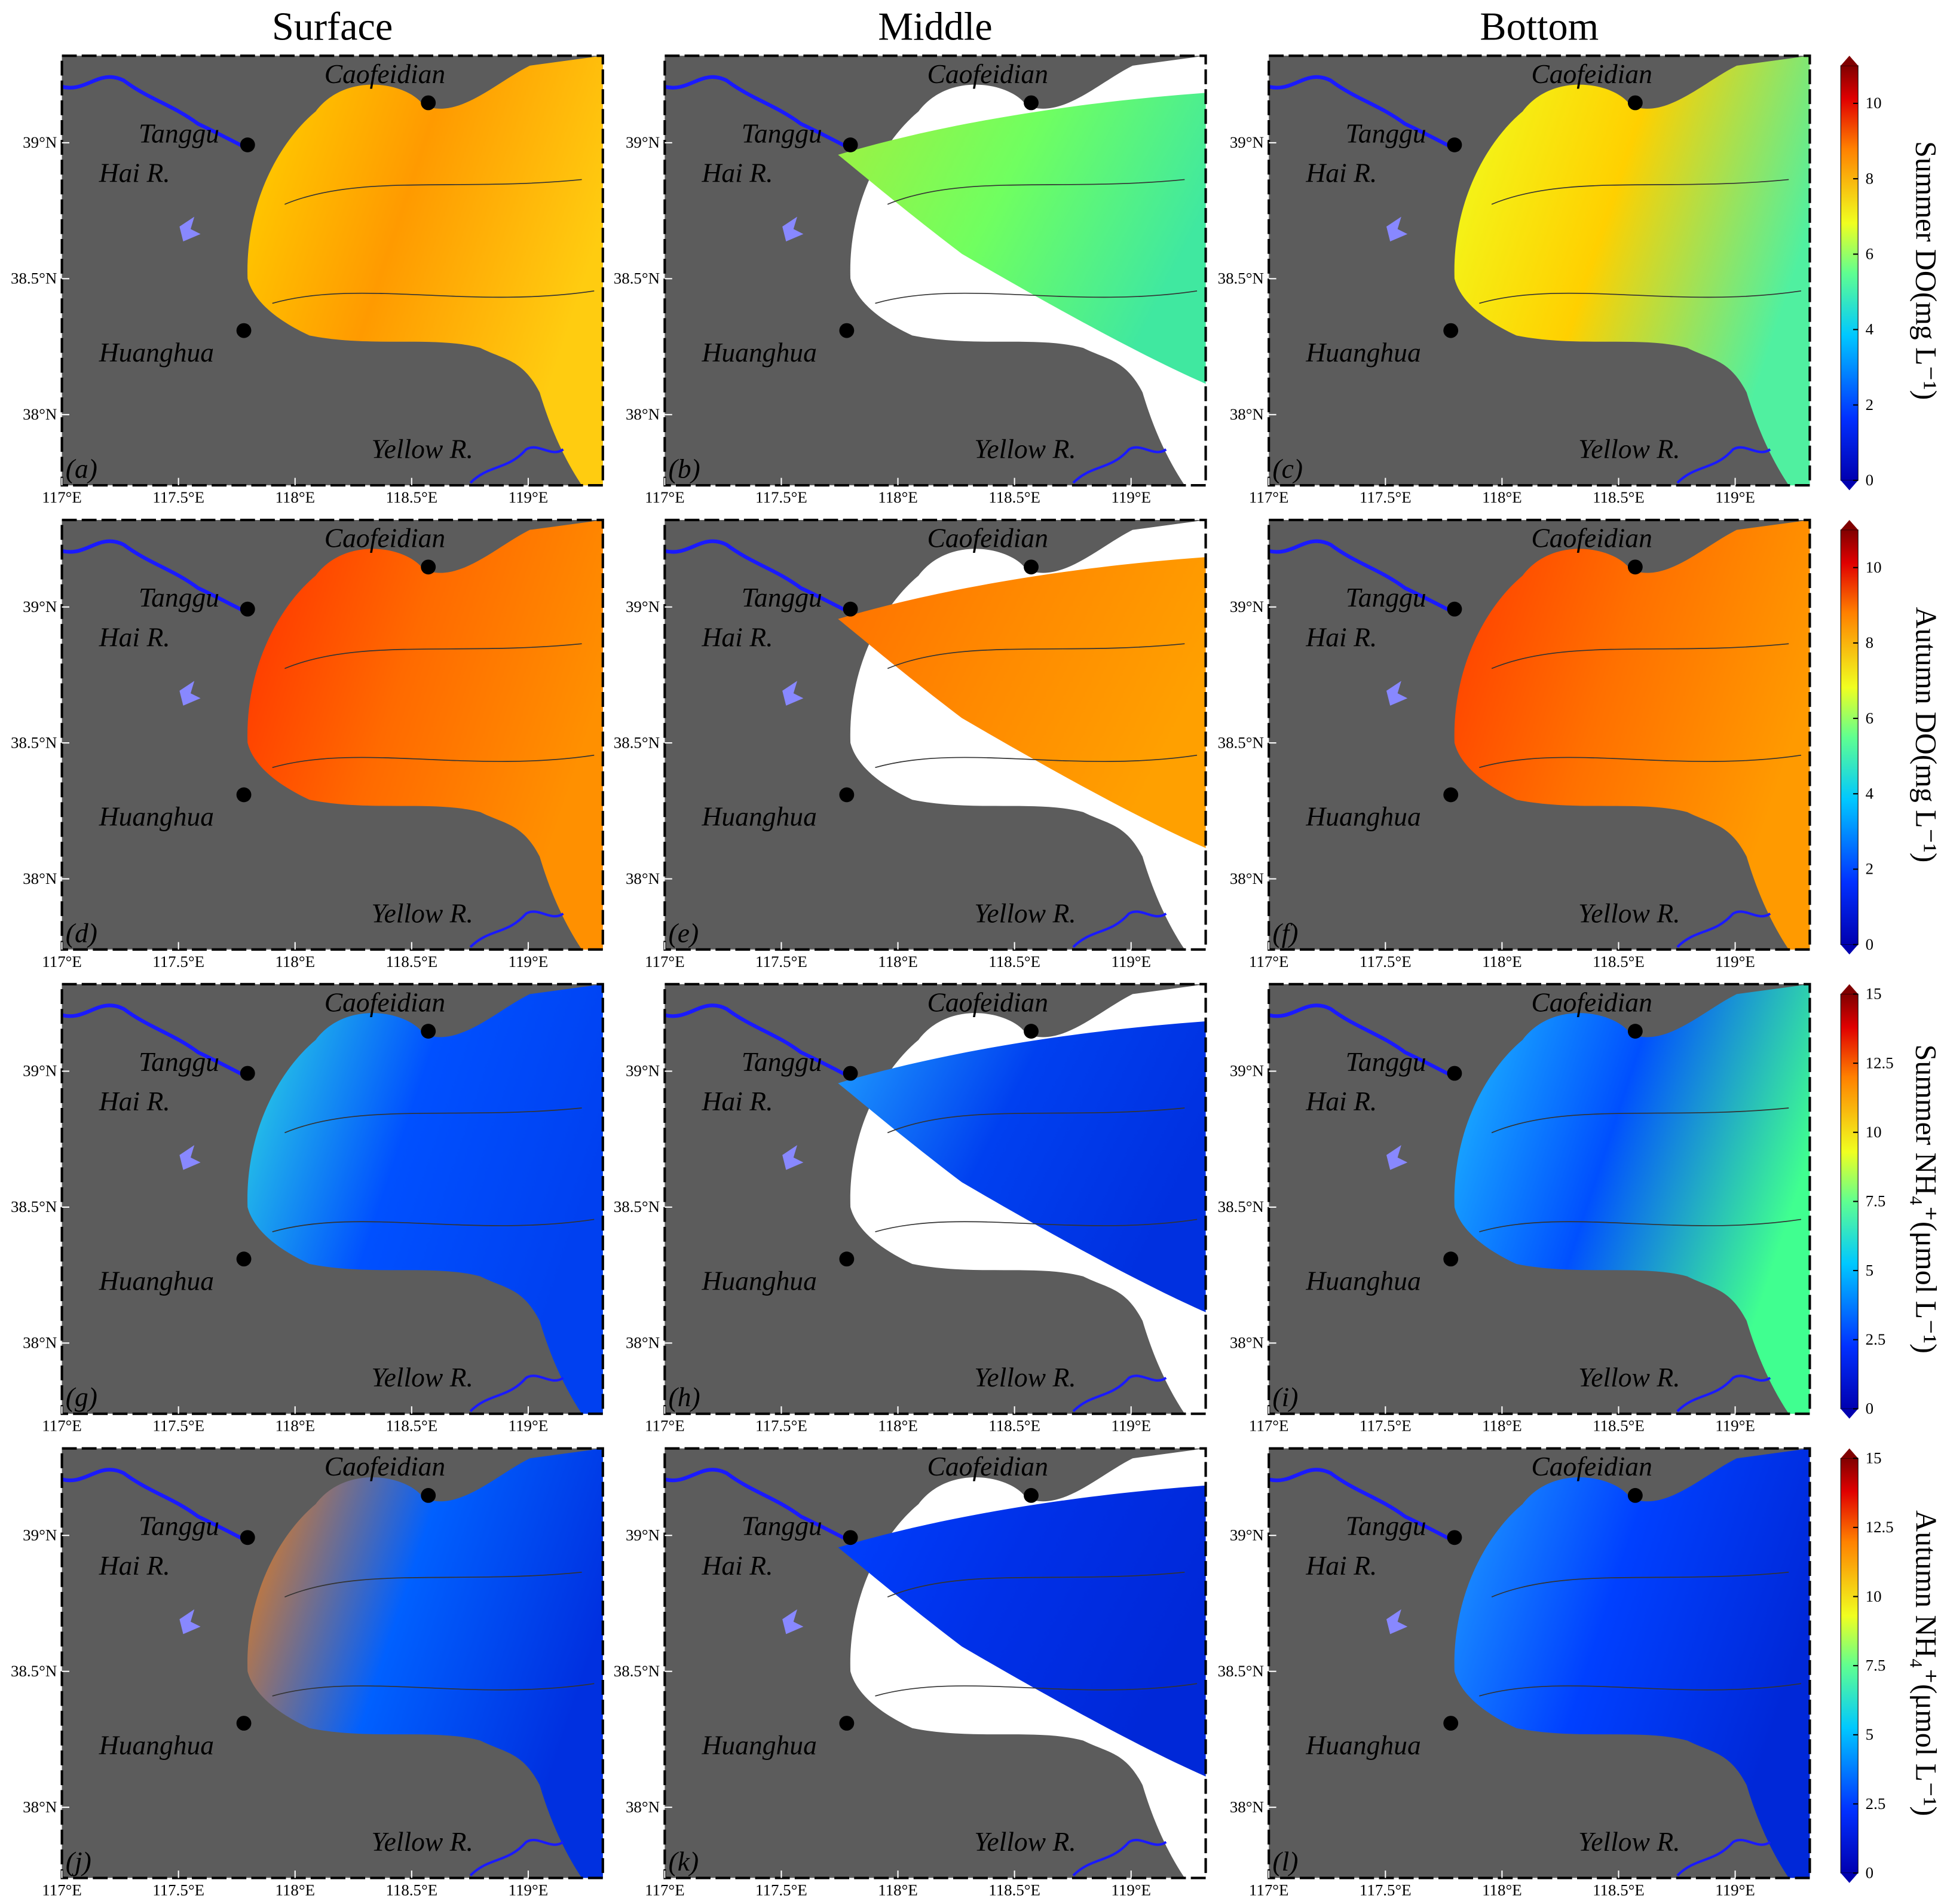 This screenshot has height=1904, width=1941. Describe the element at coordinates (1925, 270) in the screenshot. I see `row-label: Summer DO(mg L⁻¹)` at that location.